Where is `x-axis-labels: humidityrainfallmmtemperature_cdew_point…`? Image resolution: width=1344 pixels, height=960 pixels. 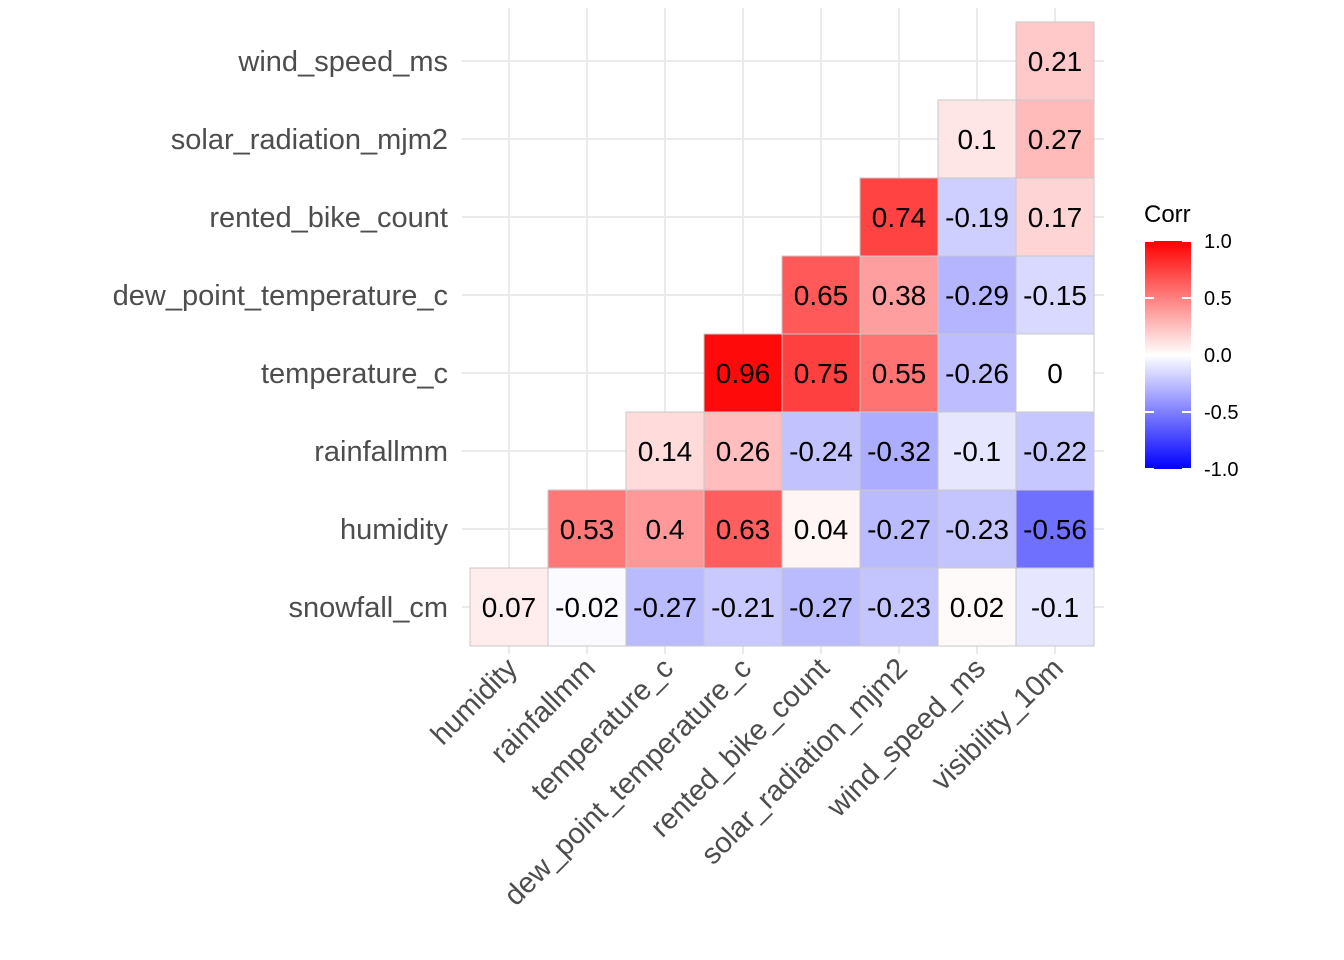
x-axis-labels: humidityrainfallmmtemperature_cdew_point… is located at coordinates (747, 782).